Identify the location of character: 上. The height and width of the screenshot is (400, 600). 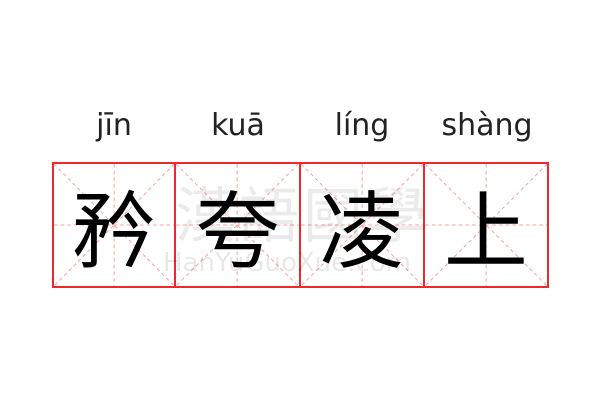
(485, 231).